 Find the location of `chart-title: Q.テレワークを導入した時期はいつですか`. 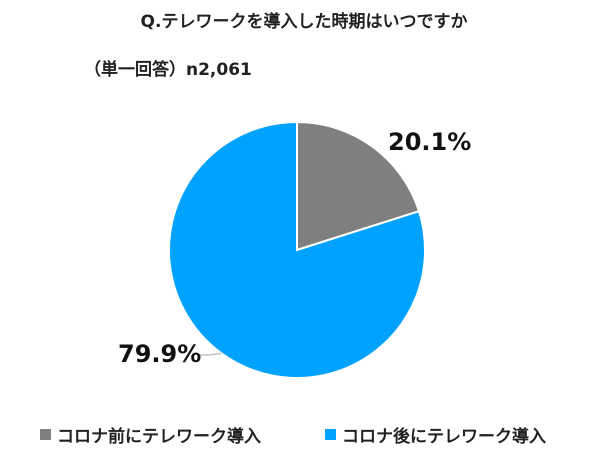

chart-title: Q.テレワークを導入した時期はいつですか is located at coordinates (304, 22).